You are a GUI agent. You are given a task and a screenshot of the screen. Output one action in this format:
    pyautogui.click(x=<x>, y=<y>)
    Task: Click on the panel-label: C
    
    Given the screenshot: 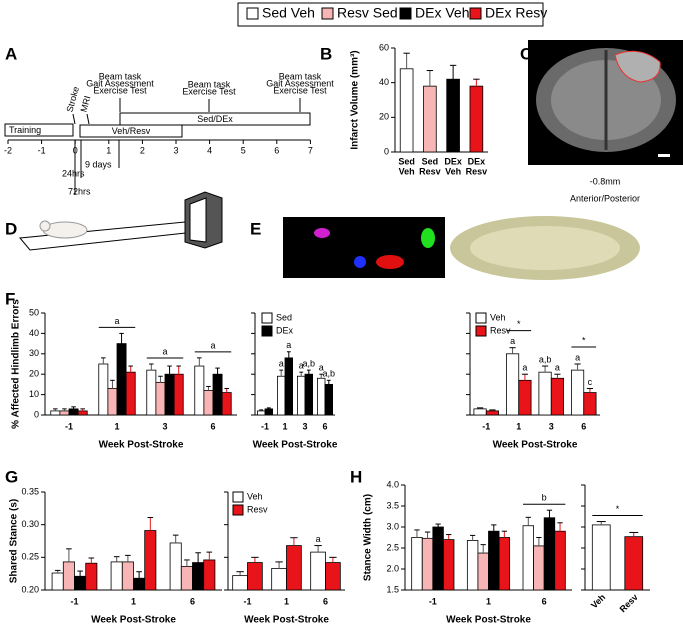 What is the action you would take?
    pyautogui.click(x=526, y=53)
    